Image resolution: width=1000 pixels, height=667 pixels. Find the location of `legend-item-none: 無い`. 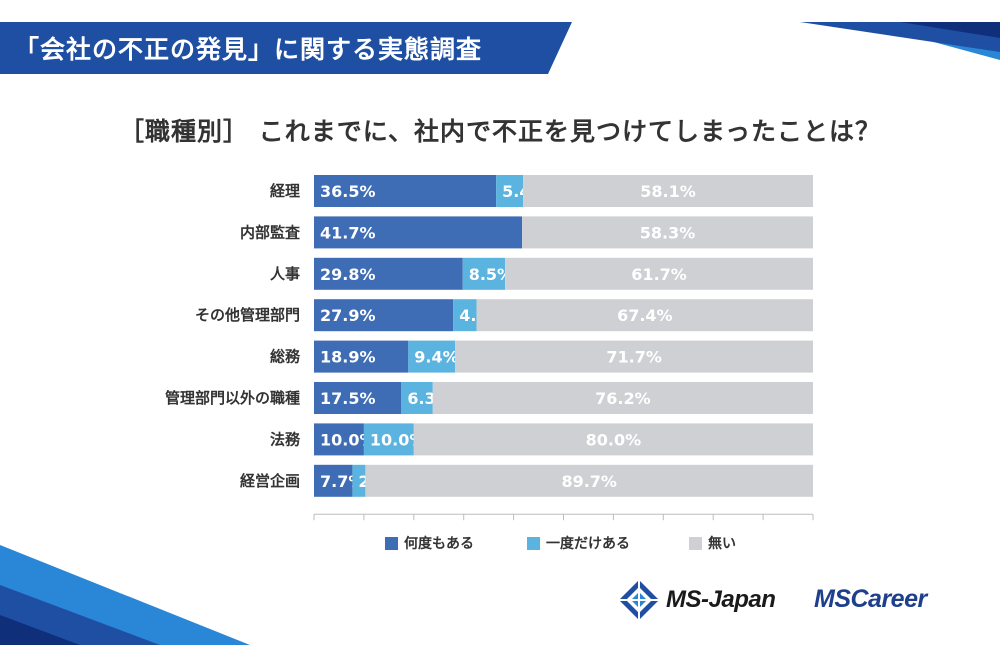

legend-item-none: 無い is located at coordinates (712, 543).